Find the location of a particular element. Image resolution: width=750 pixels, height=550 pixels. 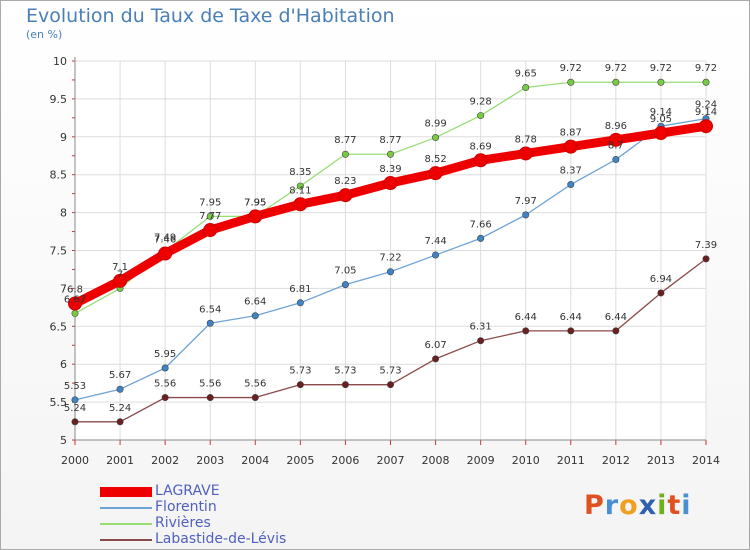

y-tick-label: 6.5 is located at coordinates (59, 326).